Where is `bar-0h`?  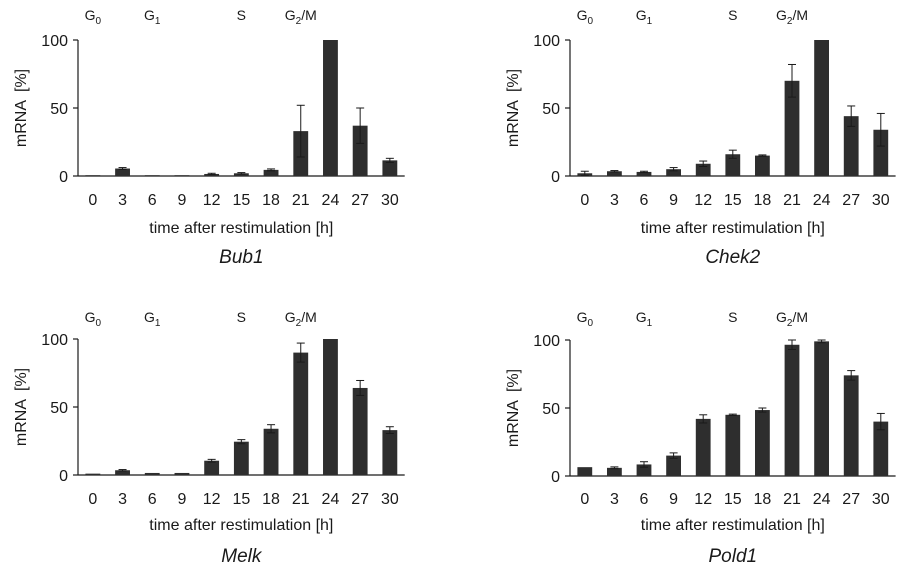 bar-0h is located at coordinates (93, 175).